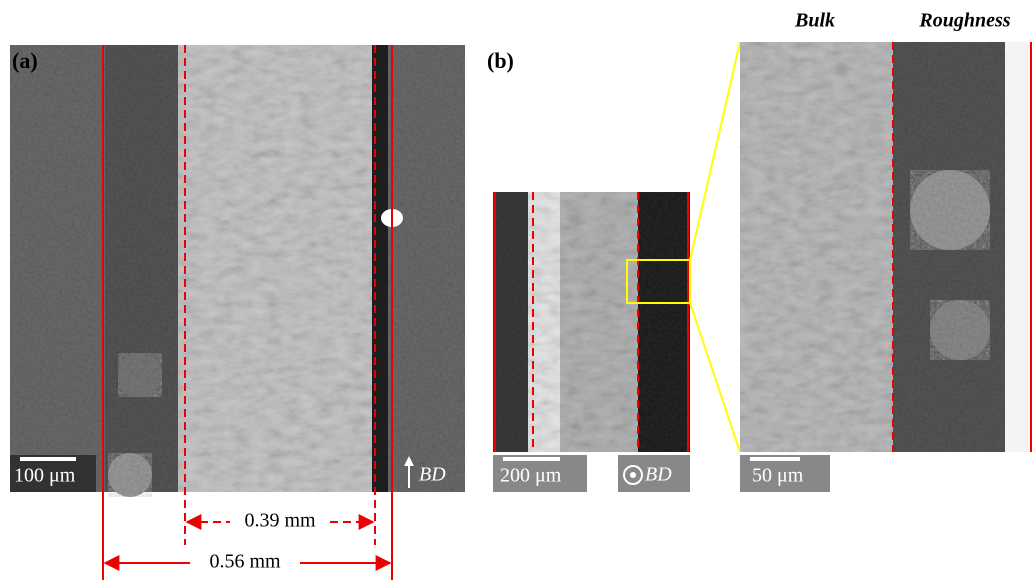 Image resolution: width=1034 pixels, height=583 pixels. What do you see at coordinates (500, 60) in the screenshot?
I see `panel-label: (b)` at bounding box center [500, 60].